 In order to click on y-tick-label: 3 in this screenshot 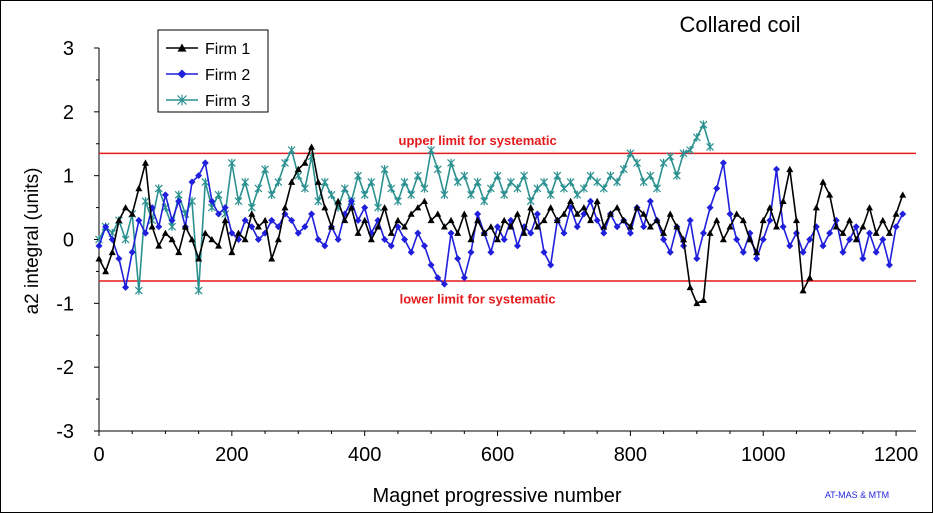, I will do `click(68, 49)`.